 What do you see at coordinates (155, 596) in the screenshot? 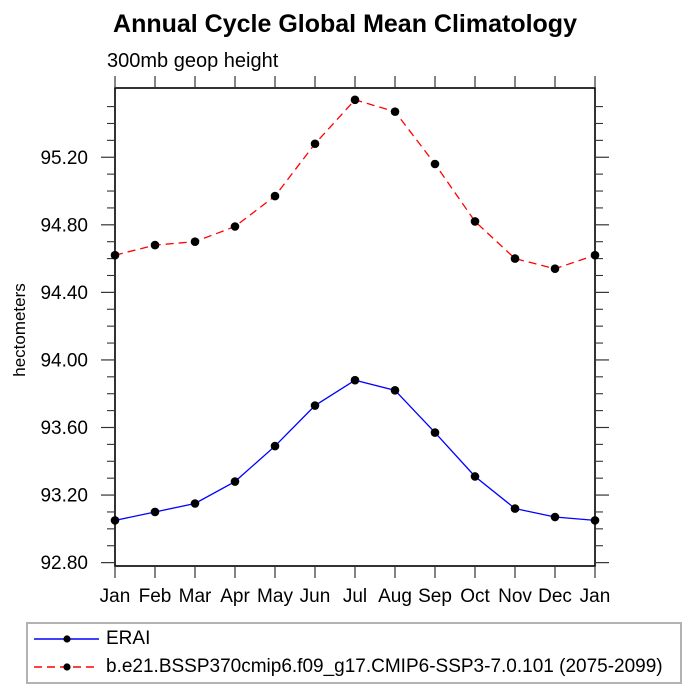
I see `x-tick-label: Feb` at bounding box center [155, 596].